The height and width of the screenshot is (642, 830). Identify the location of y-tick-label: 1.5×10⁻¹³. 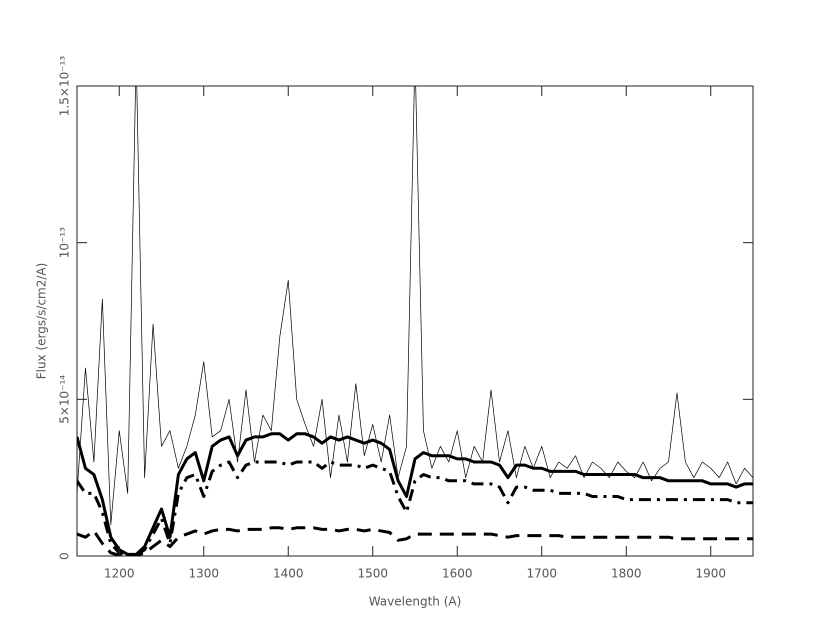
(65, 86).